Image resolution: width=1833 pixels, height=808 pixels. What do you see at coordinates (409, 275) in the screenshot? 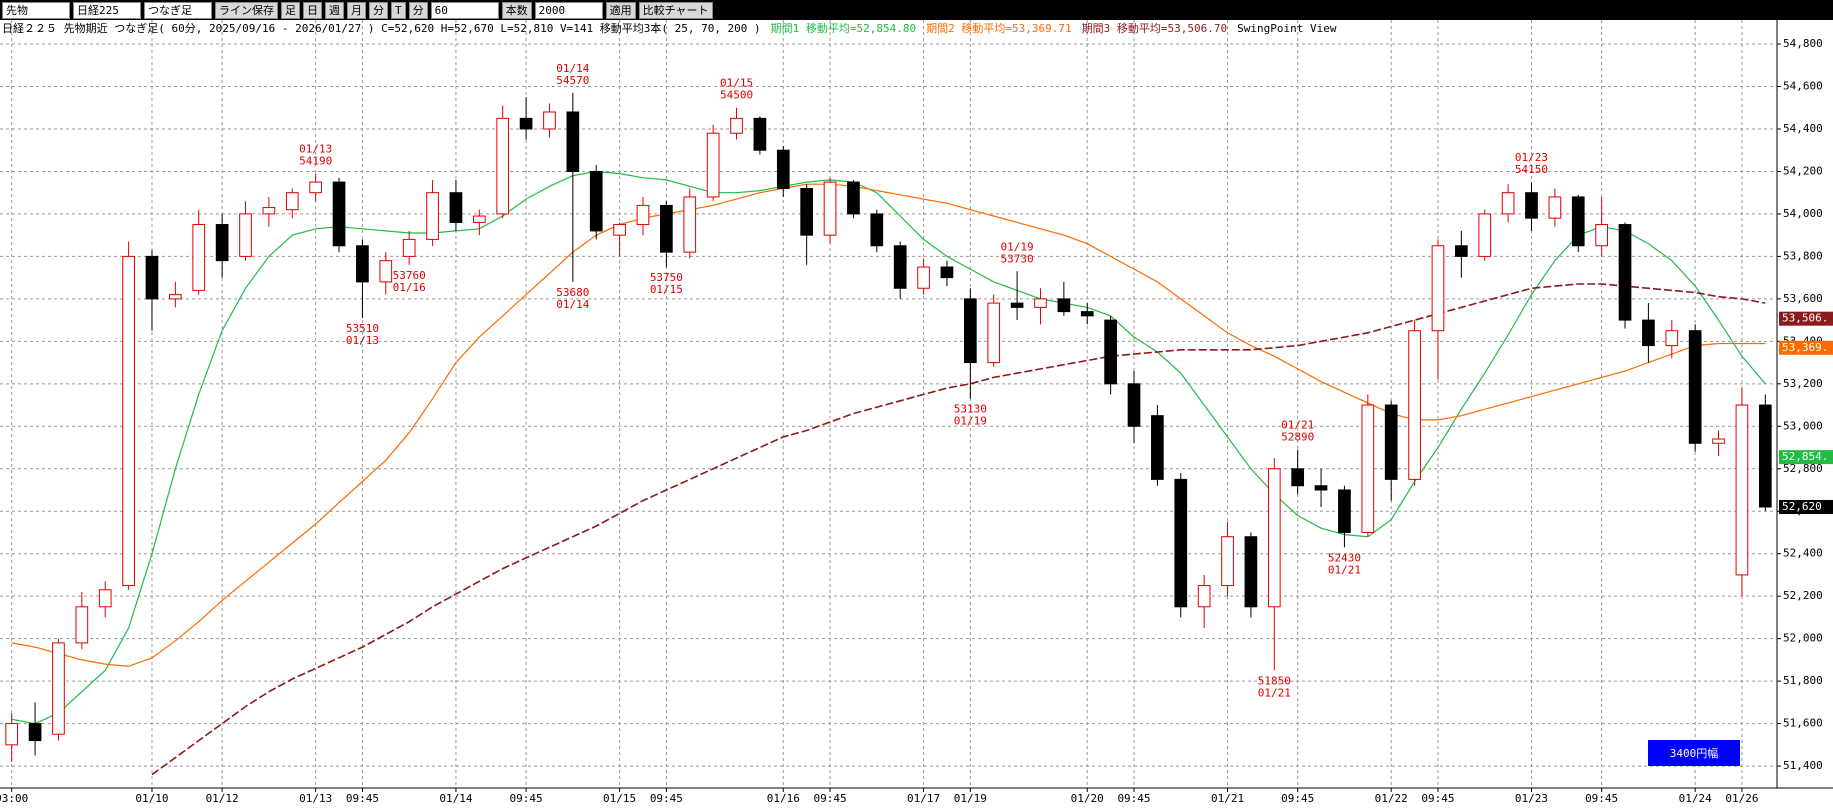
I see `swing-price: 53760` at bounding box center [409, 275].